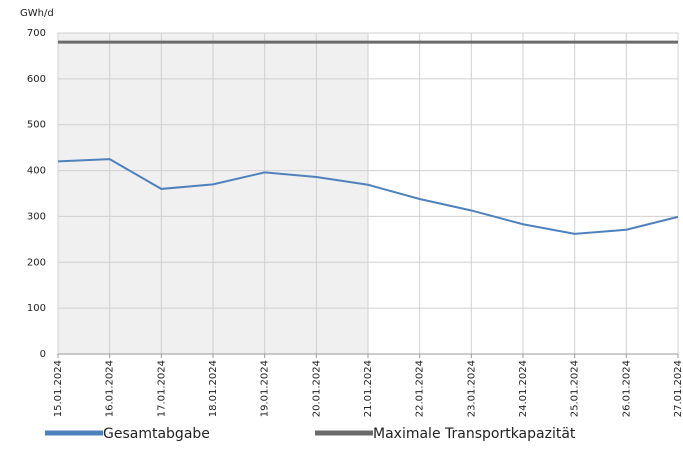 The height and width of the screenshot is (472, 683). I want to click on y-tick-label: 400, so click(36, 171).